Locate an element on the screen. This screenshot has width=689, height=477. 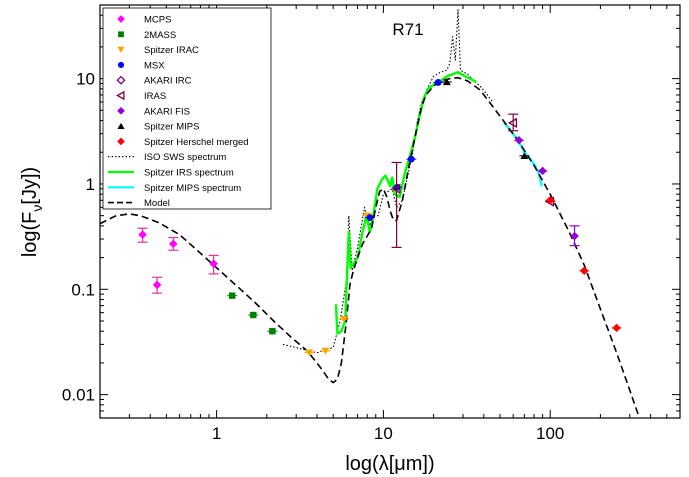
legend-label-spitzer-mips-spectrum: Spitzer MIPS spectrum is located at coordinates (192, 188).